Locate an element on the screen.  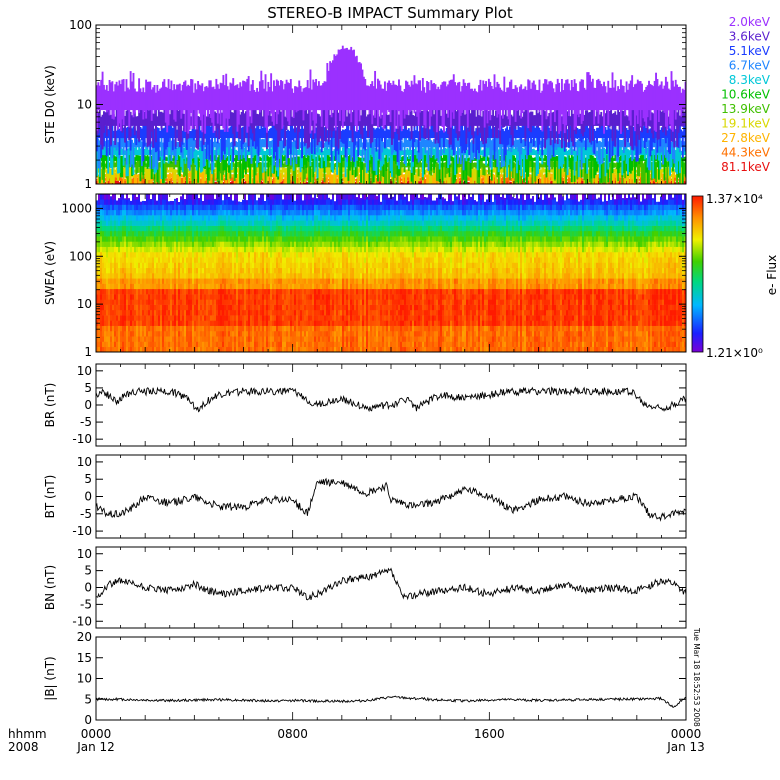
series-2.0keV is located at coordinates (391, 89).